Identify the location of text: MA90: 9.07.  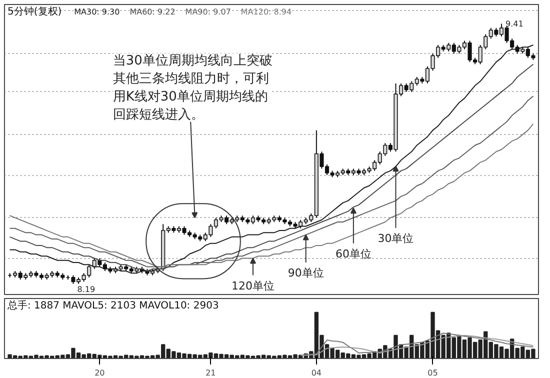
(208, 12).